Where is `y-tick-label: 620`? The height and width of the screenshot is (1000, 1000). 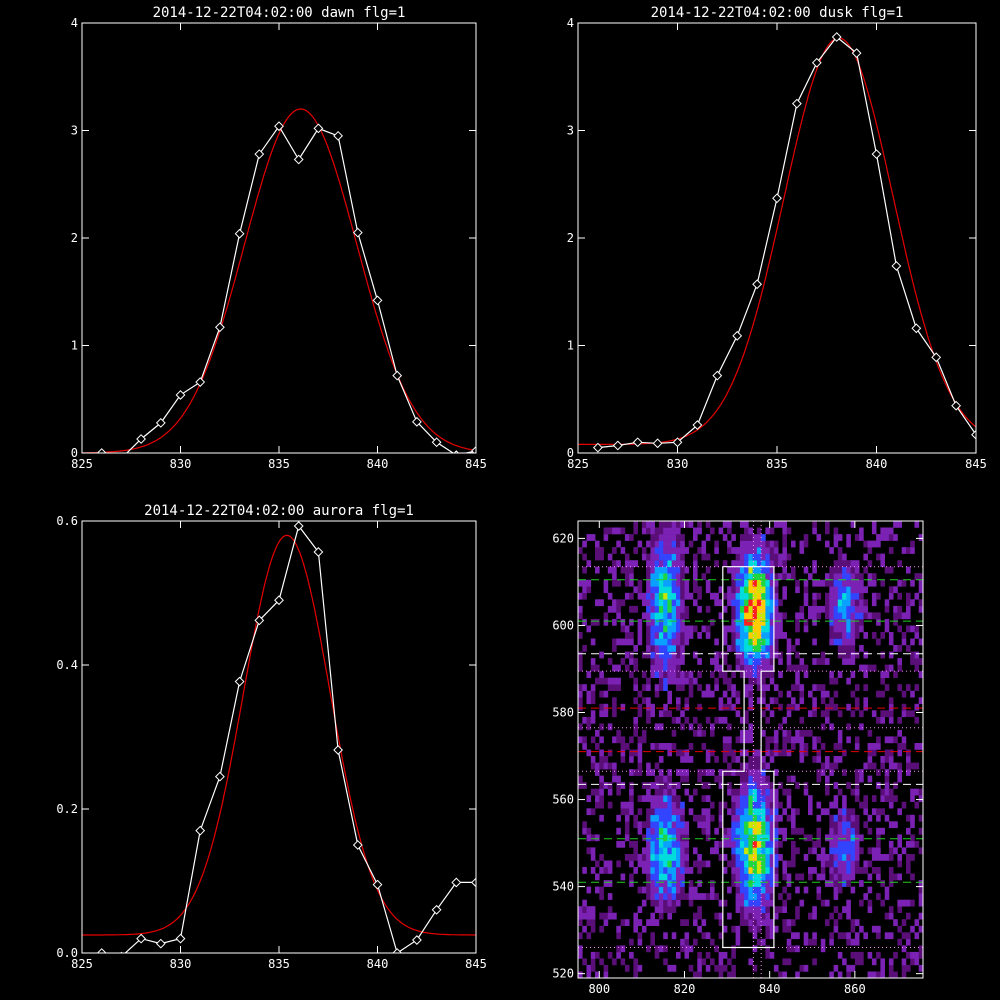 y-tick-label: 620 is located at coordinates (563, 538).